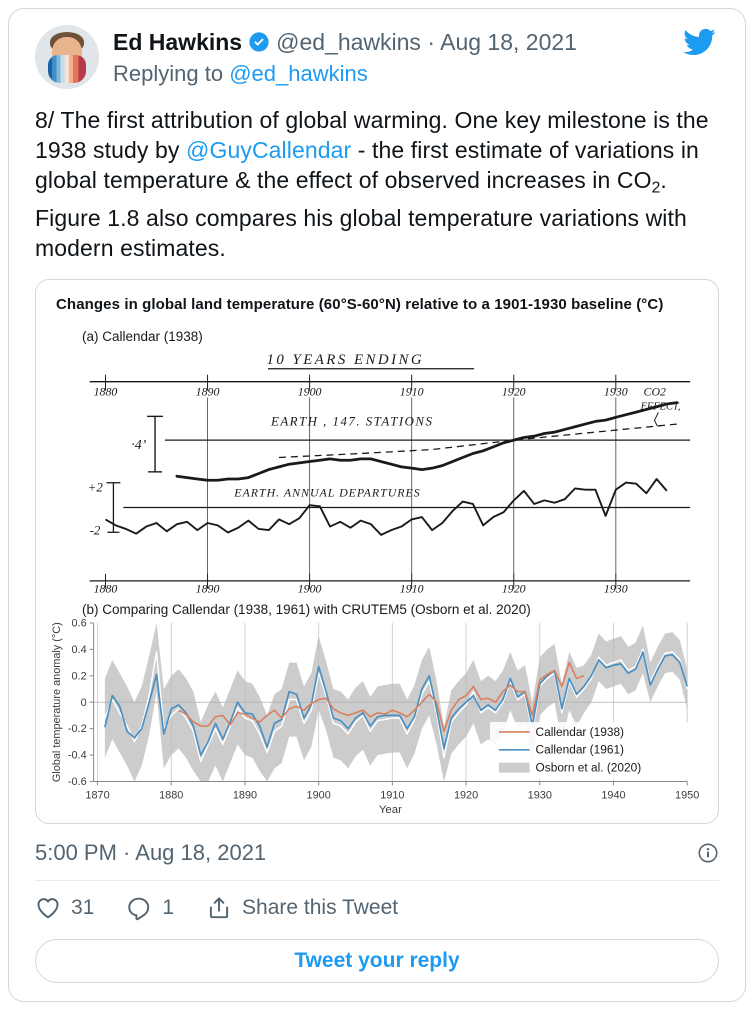 This screenshot has height=1010, width=754. Describe the element at coordinates (377, 853) in the screenshot. I see `timestamp-row: 5:00 PM · Aug 18, 2021` at that location.